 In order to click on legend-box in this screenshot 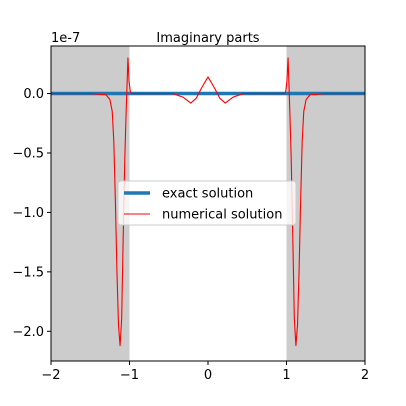, I will do `click(207, 203)`.